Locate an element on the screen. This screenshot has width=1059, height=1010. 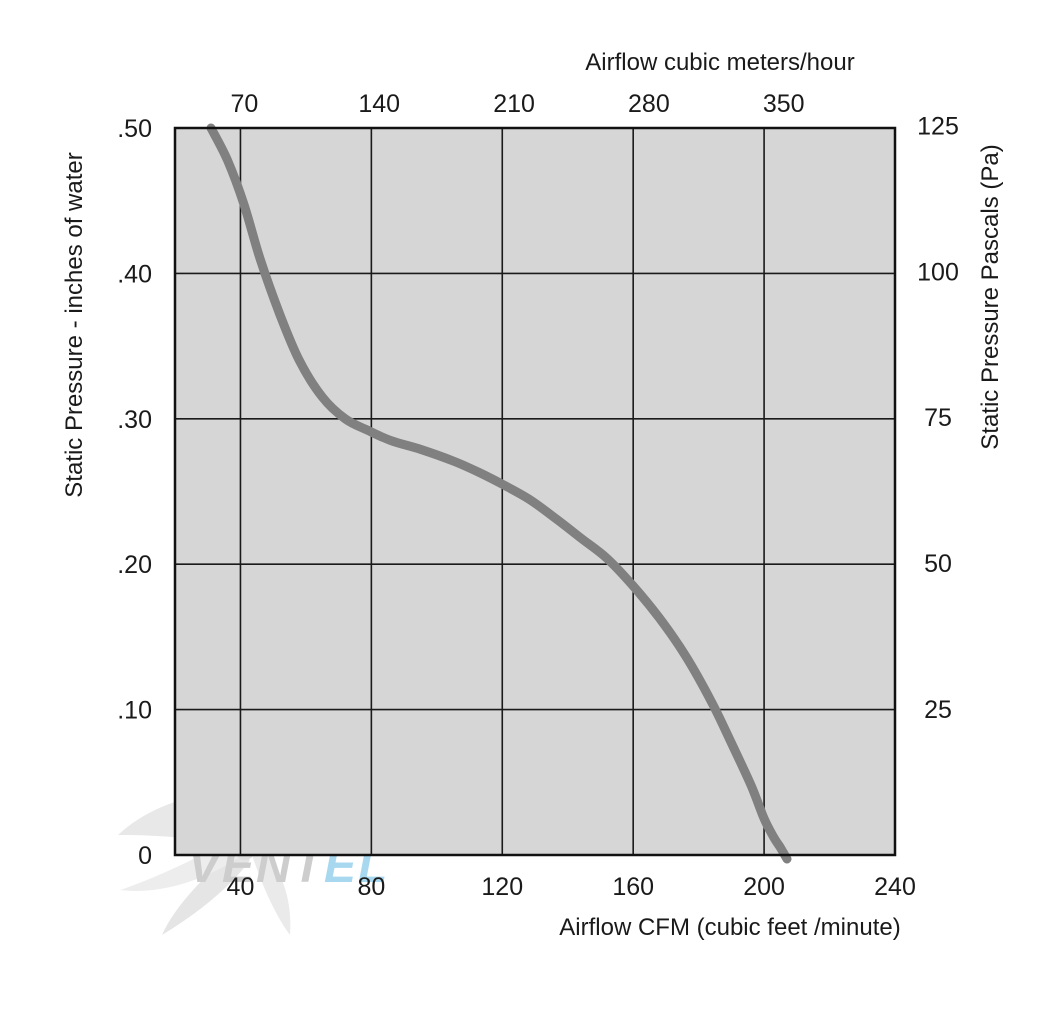
y2-tick-label: 25 is located at coordinates (938, 710).